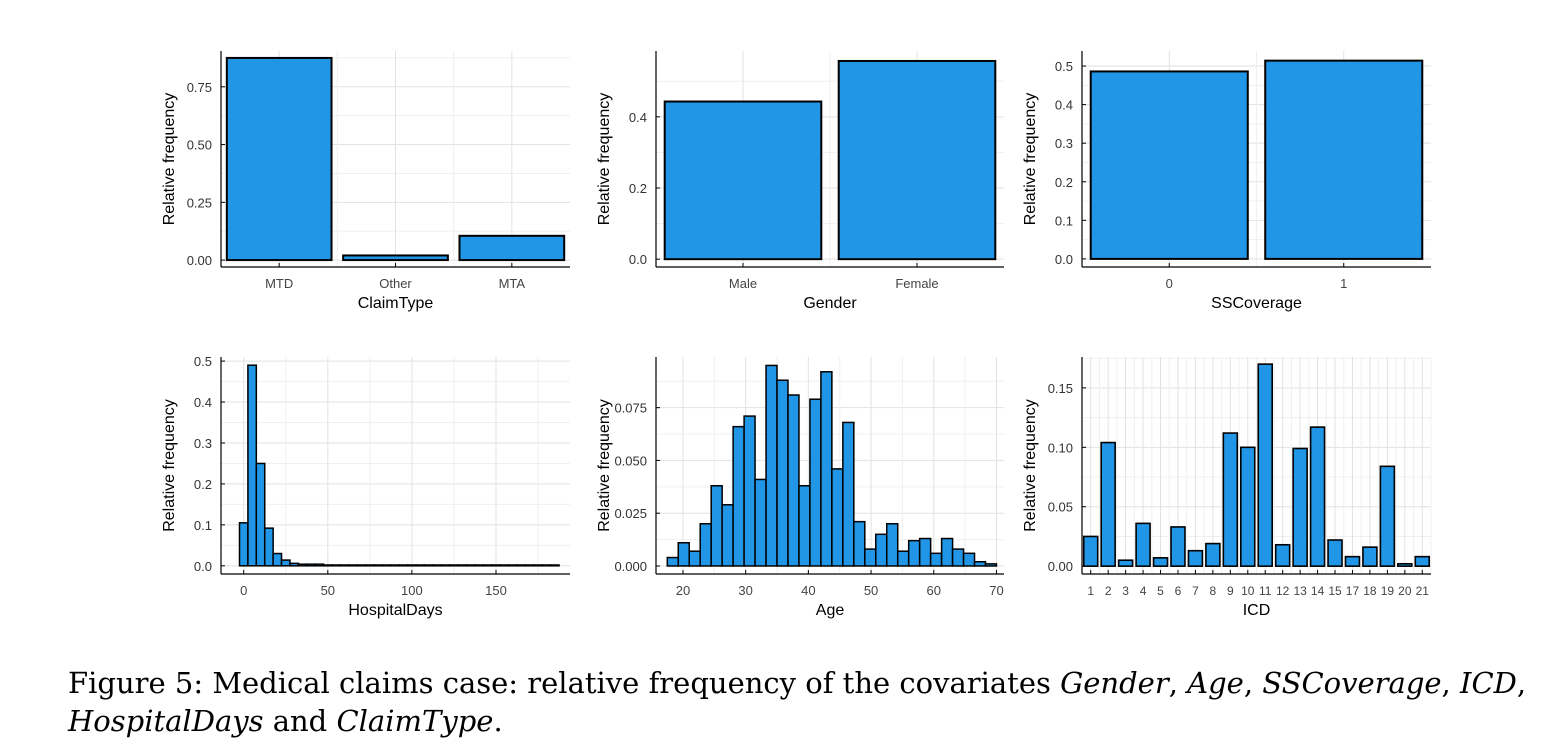  Describe the element at coordinates (279, 283) in the screenshot. I see `x-tick-label: MTD` at that location.